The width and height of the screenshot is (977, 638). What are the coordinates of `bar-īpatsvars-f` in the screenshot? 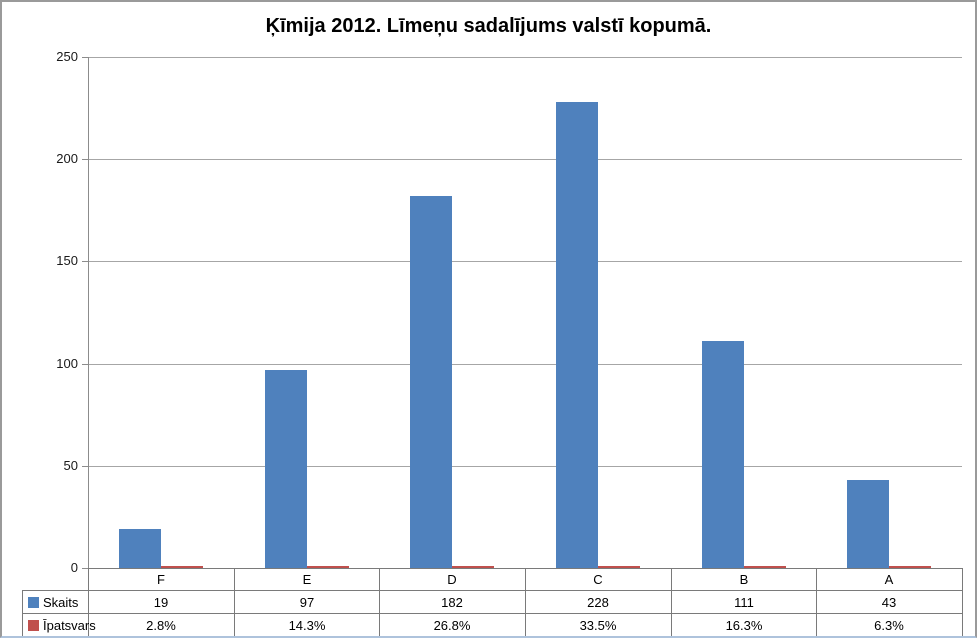 It's located at (182, 567).